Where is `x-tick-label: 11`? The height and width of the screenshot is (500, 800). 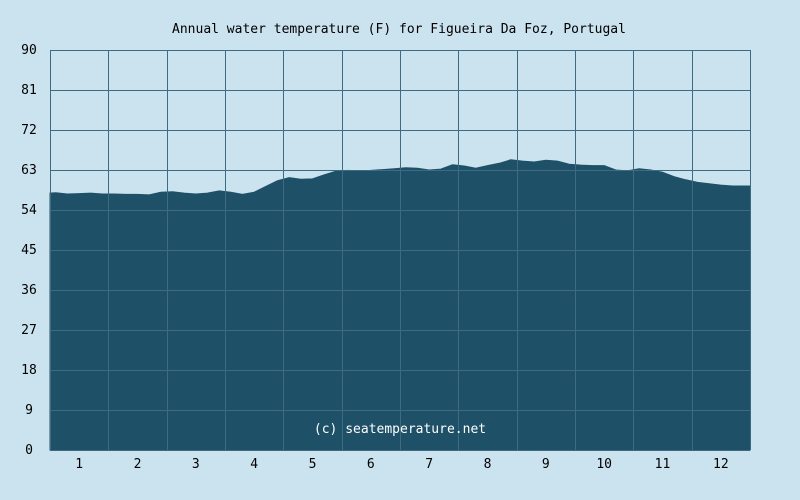 x-tick-label: 11 is located at coordinates (663, 464).